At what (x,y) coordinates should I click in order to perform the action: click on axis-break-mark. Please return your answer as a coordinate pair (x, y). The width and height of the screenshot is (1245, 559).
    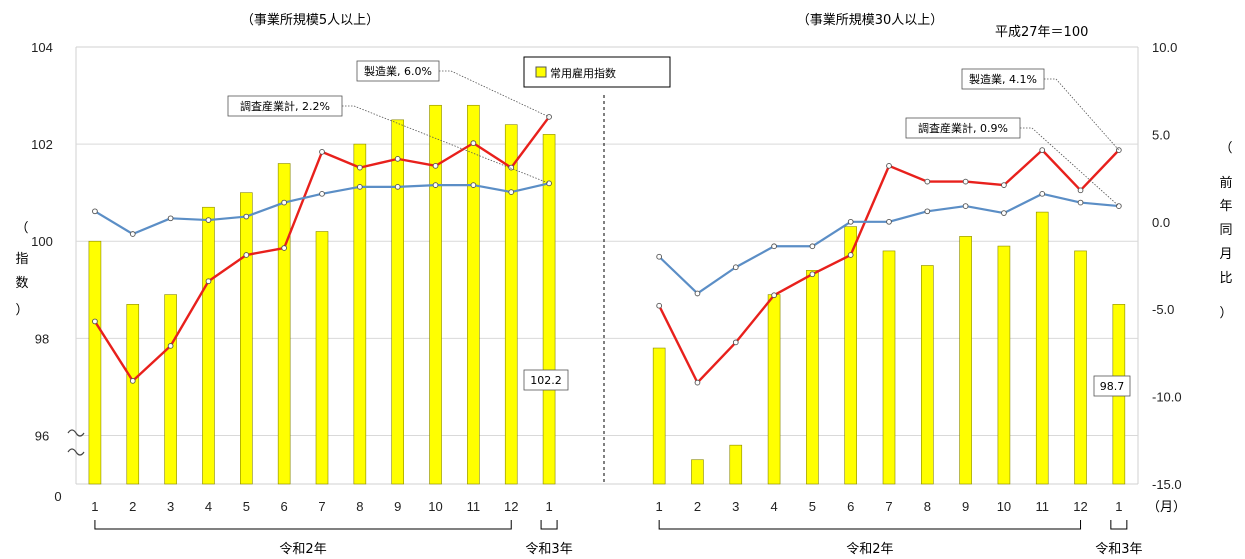
    Looking at the image, I should click on (76, 433).